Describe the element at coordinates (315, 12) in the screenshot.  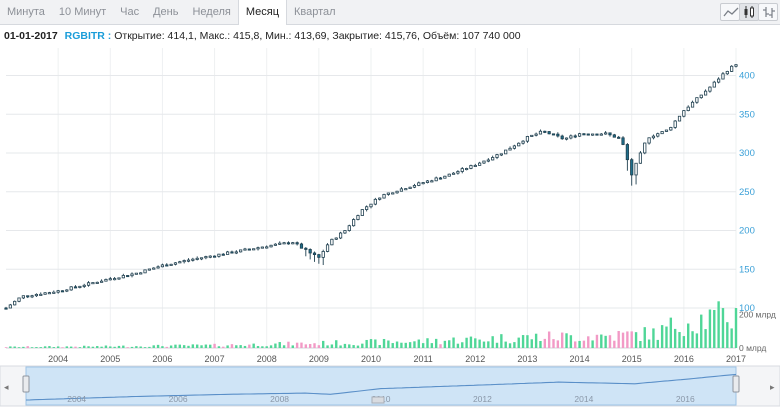
I see `tab-6: Квартал` at that location.